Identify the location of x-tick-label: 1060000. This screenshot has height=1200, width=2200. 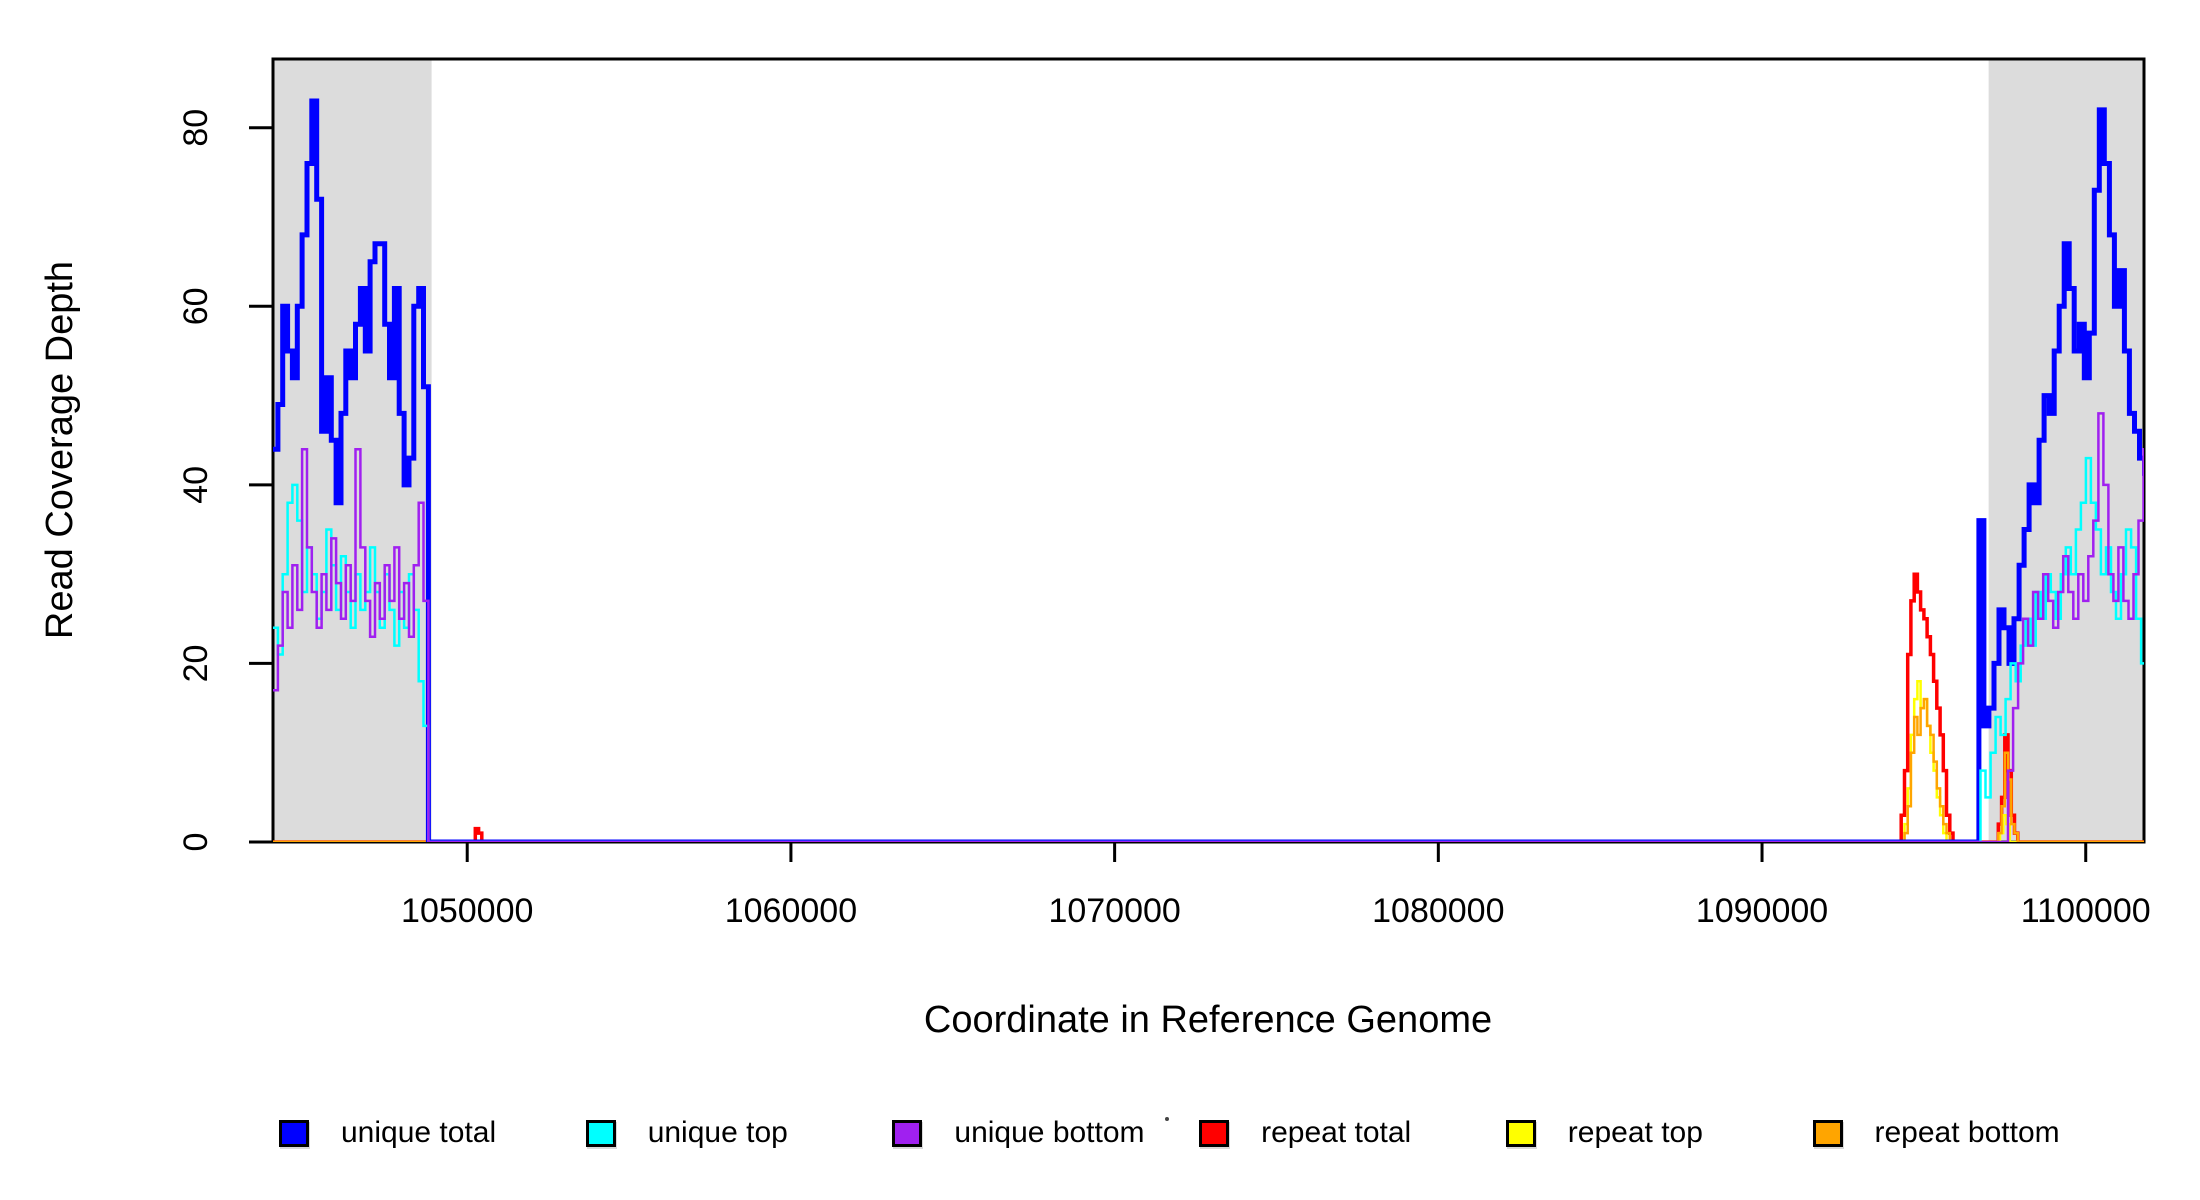
(791, 911).